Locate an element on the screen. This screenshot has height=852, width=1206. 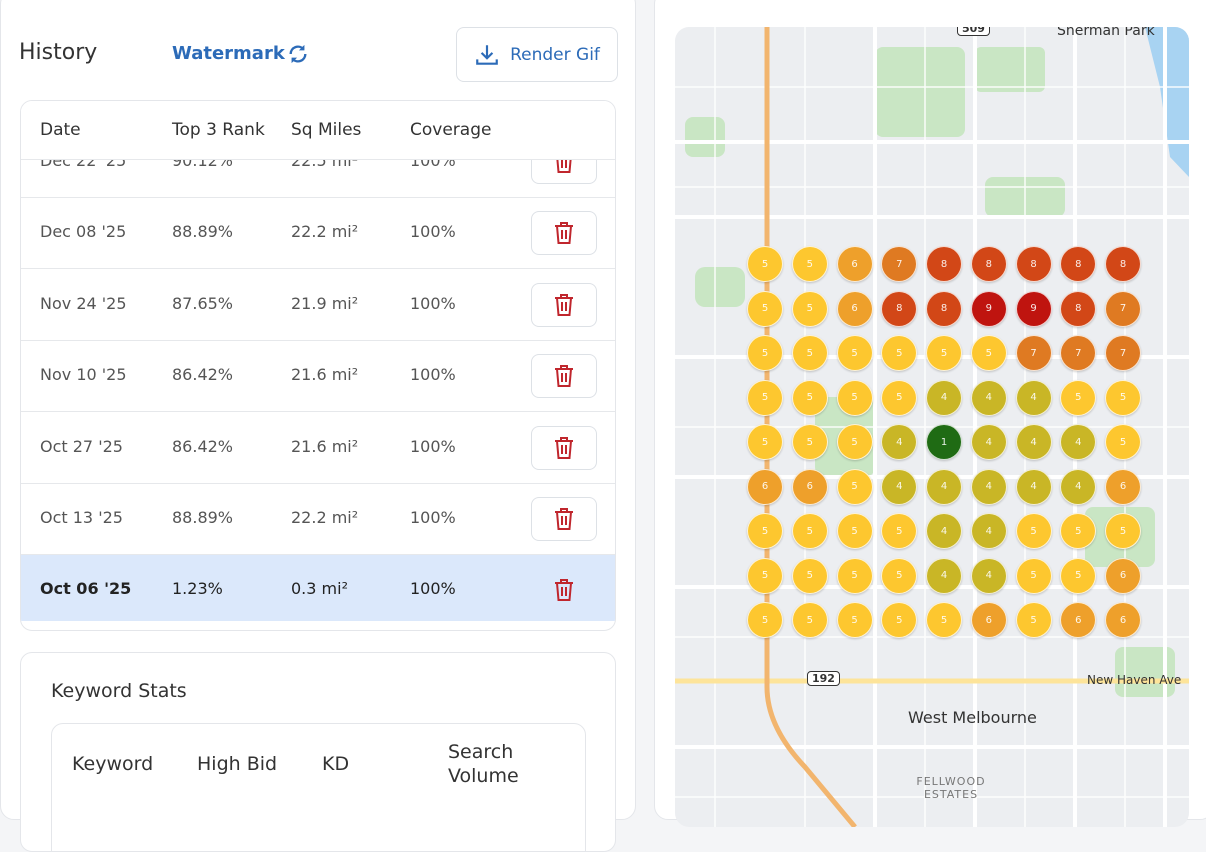
column-header: Top 3 Rank is located at coordinates (218, 130).